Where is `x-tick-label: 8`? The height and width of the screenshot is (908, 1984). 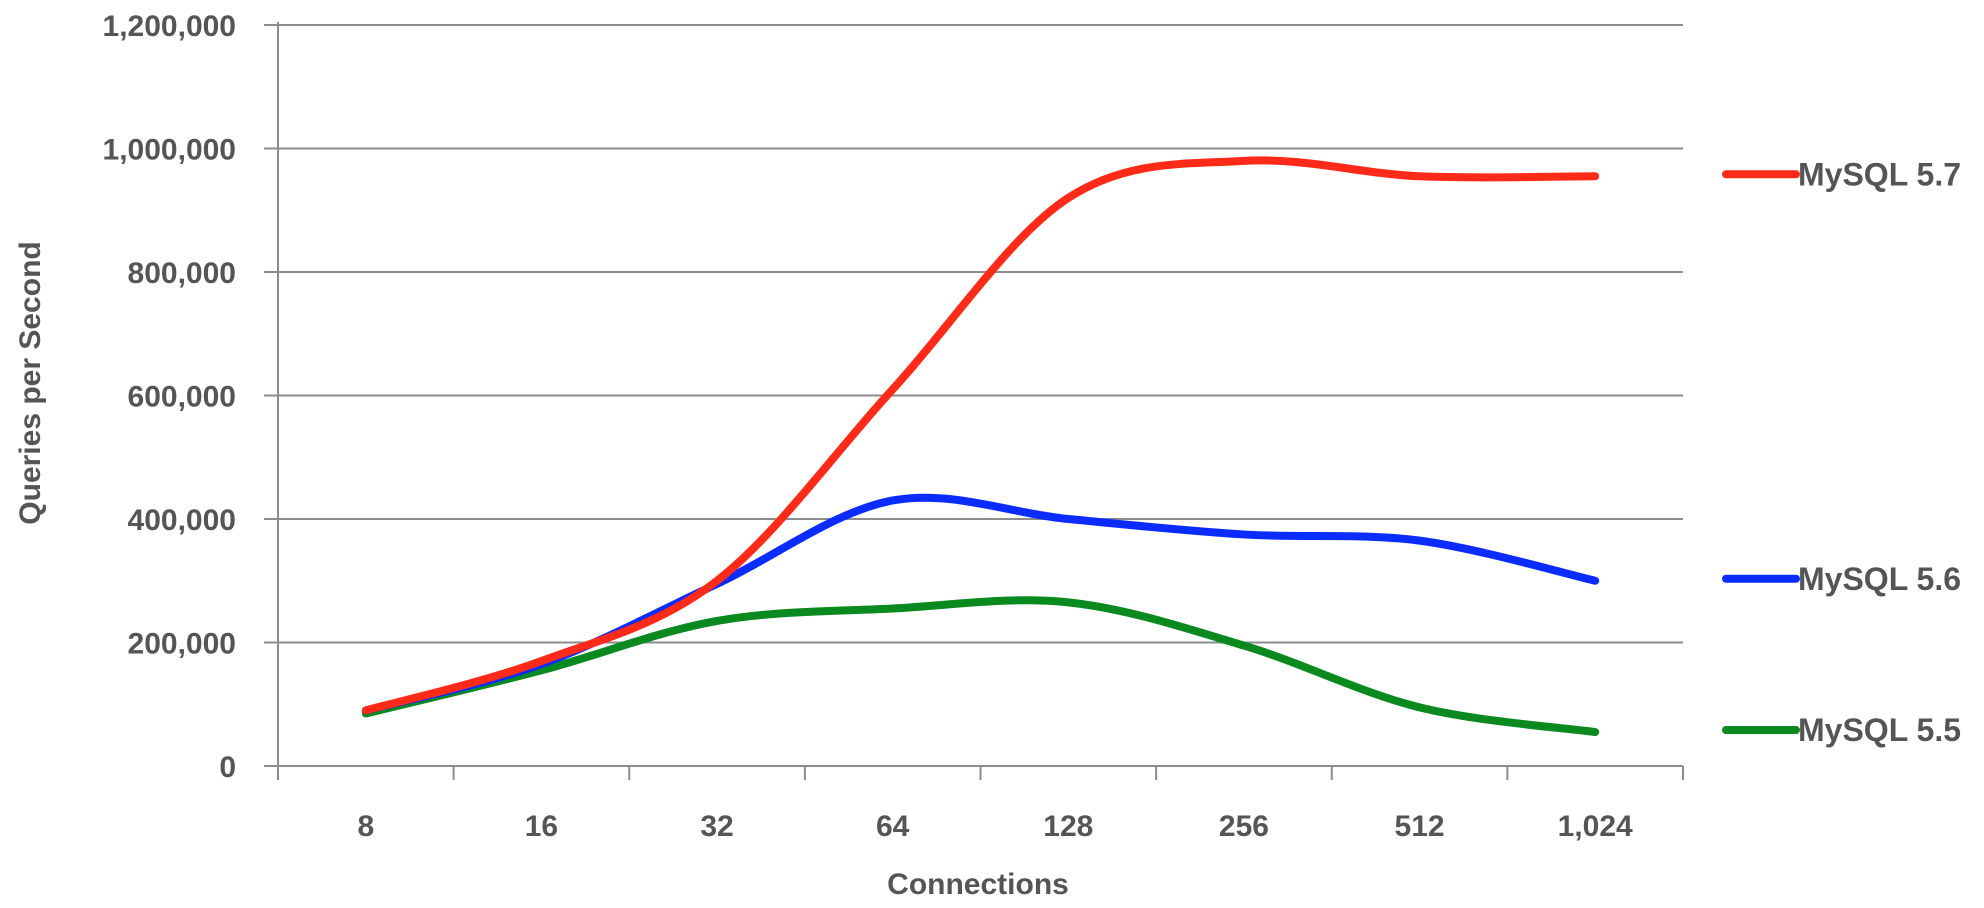
x-tick-label: 8 is located at coordinates (365, 826).